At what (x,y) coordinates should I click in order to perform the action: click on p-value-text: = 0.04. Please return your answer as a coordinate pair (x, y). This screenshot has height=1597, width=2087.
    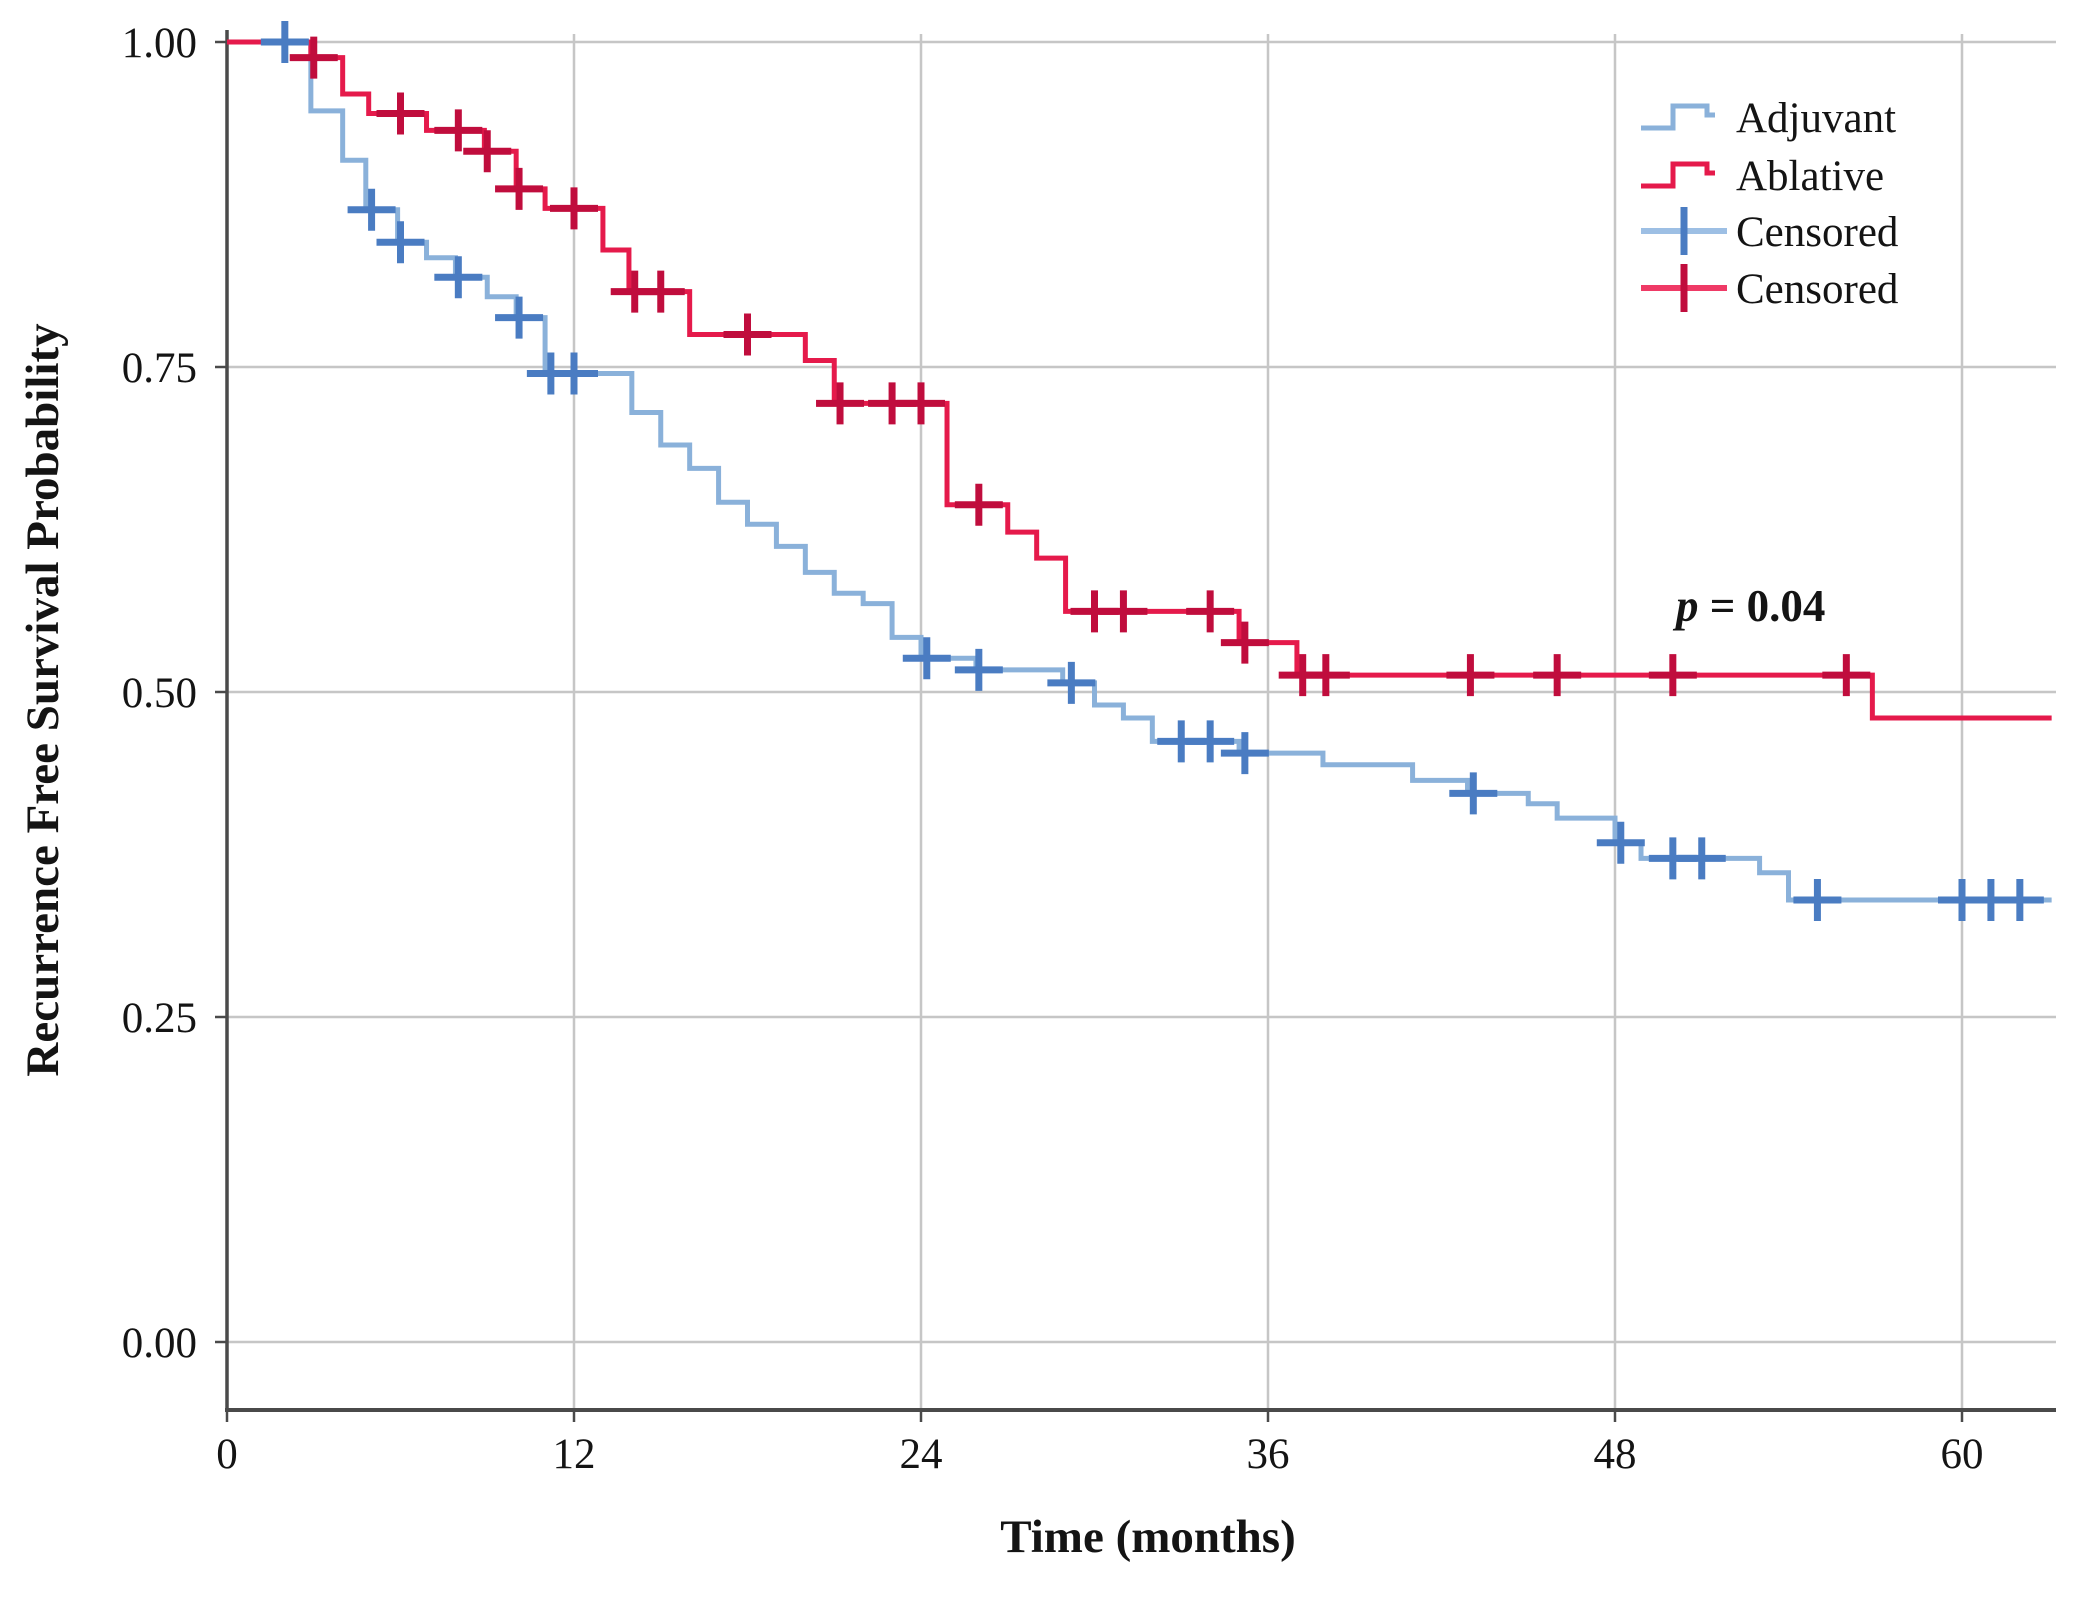
    Looking at the image, I should click on (1762, 606).